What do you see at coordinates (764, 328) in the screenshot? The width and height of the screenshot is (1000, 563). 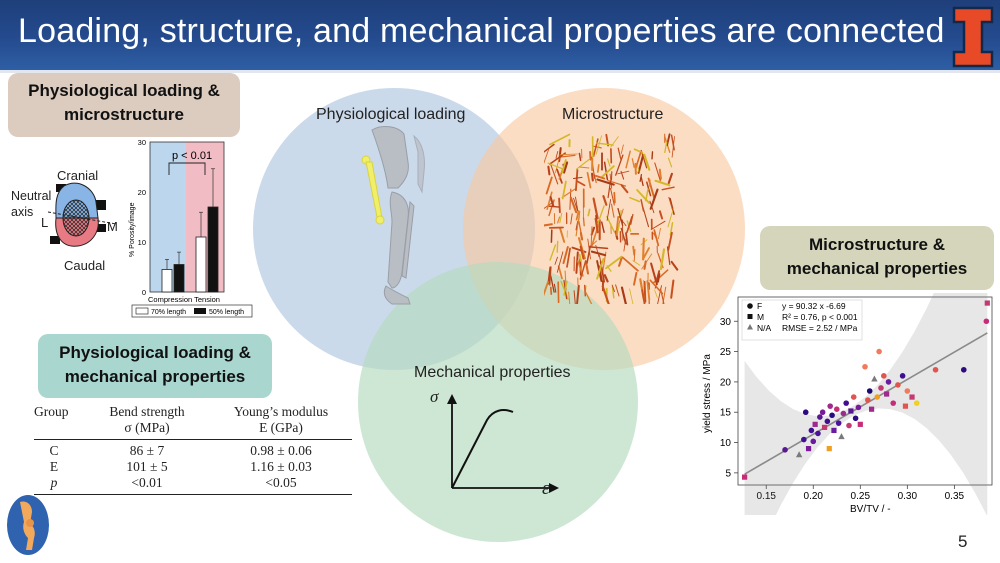 I see `legend-NA: N/A` at bounding box center [764, 328].